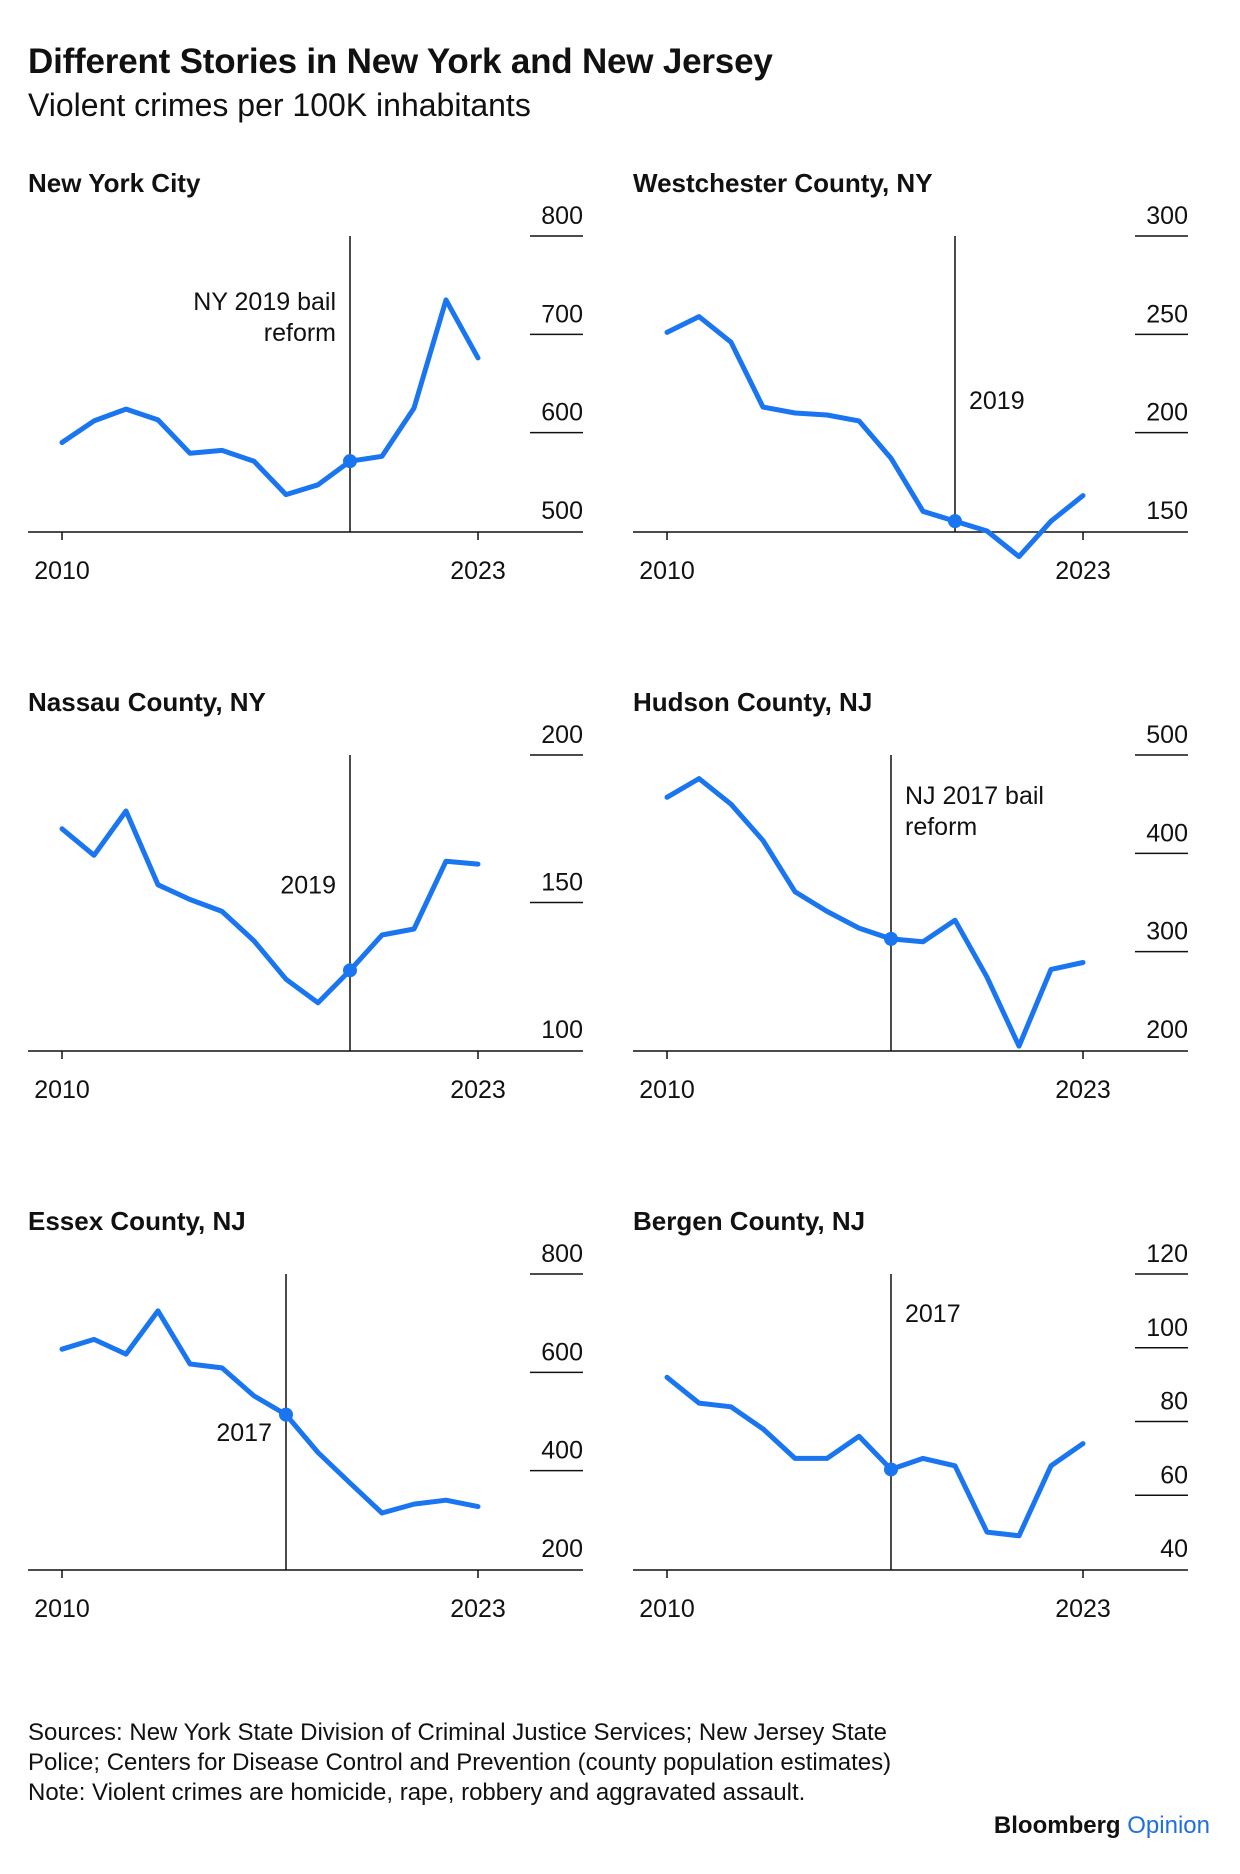 Image resolution: width=1240 pixels, height=1874 pixels. What do you see at coordinates (478, 1090) in the screenshot?
I see `panel-3-xtick-label: 2023` at bounding box center [478, 1090].